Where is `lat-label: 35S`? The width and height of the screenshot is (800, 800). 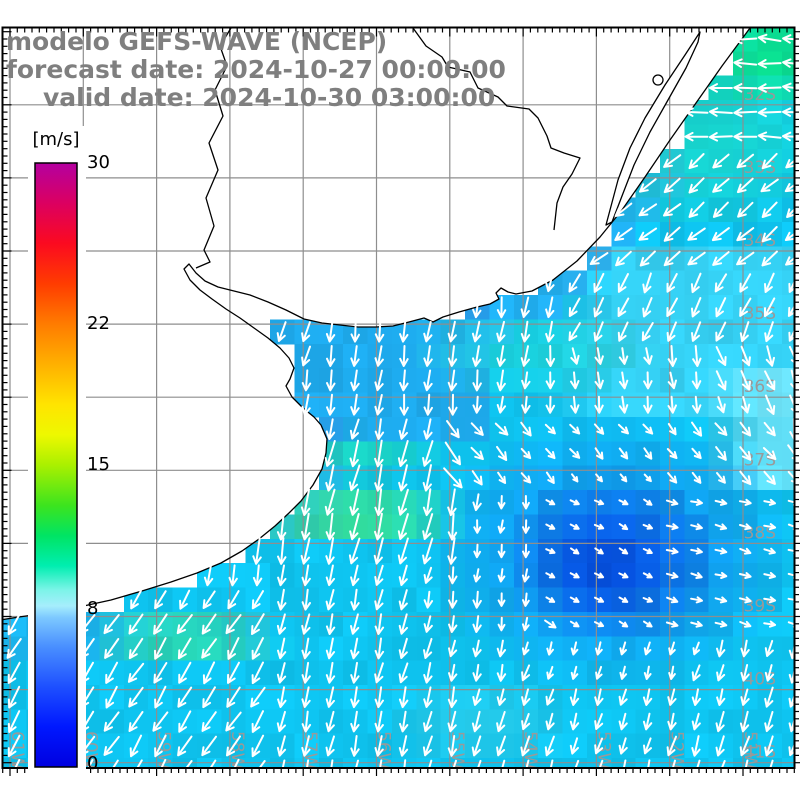
lat-label: 35S is located at coordinates (760, 314).